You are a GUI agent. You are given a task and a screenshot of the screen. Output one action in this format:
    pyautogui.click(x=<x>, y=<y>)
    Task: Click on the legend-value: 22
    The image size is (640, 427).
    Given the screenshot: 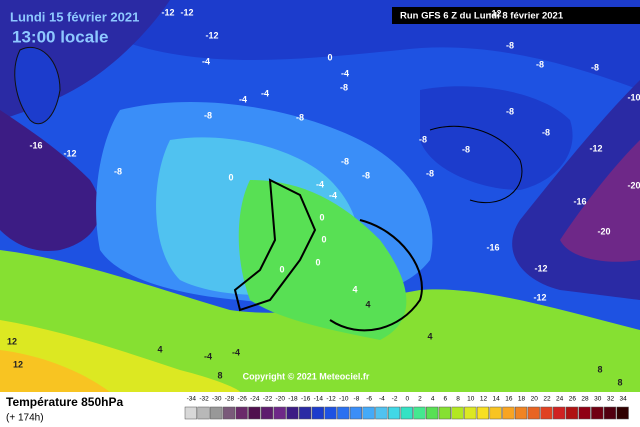 What is the action you would take?
    pyautogui.click(x=547, y=399)
    